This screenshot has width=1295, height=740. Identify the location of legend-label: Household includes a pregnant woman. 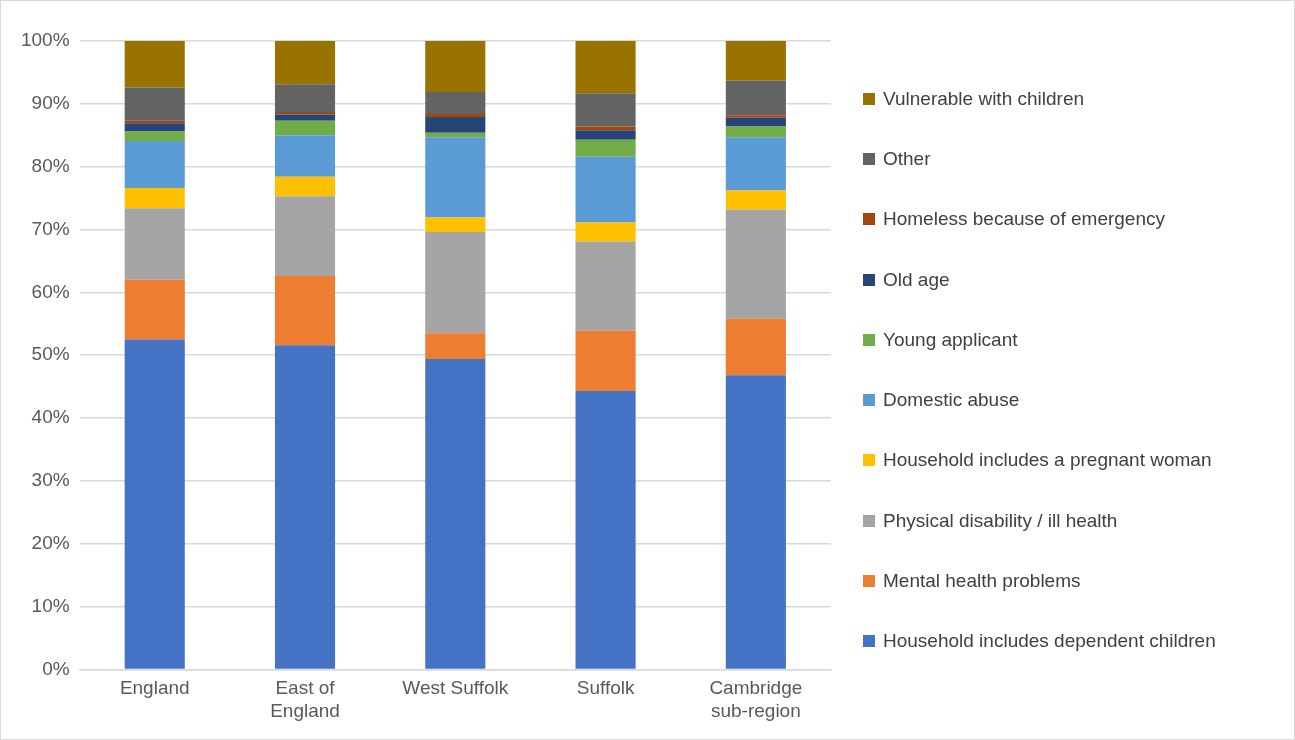
(1047, 460).